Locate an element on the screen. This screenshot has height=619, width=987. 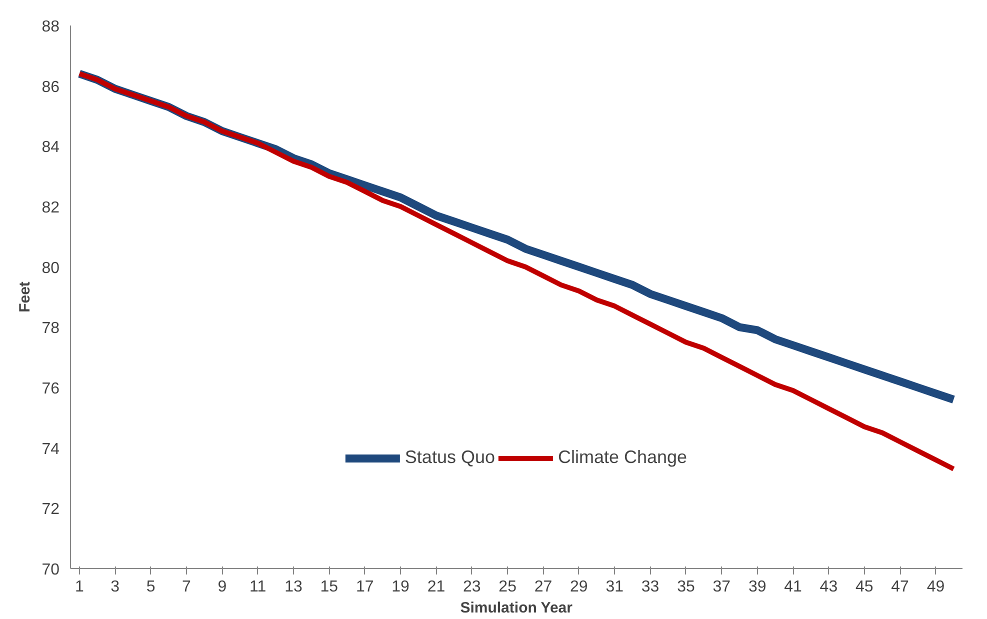
x-tick-label: 3 is located at coordinates (115, 587).